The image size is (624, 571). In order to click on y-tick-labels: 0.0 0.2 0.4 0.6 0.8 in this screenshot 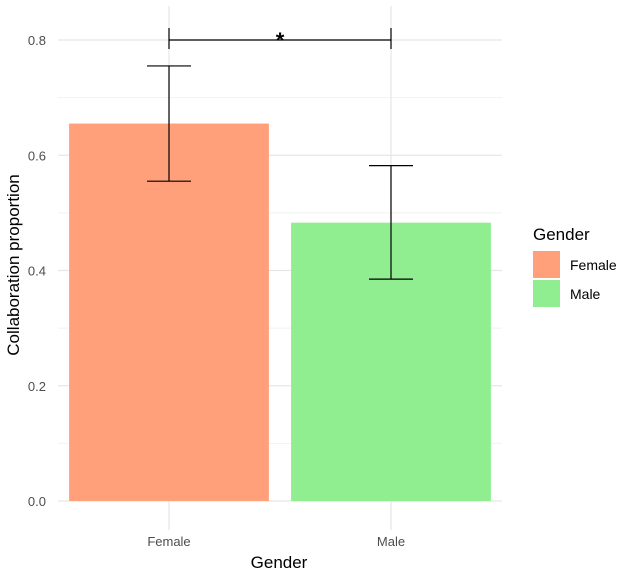, I will do `click(37, 271)`.